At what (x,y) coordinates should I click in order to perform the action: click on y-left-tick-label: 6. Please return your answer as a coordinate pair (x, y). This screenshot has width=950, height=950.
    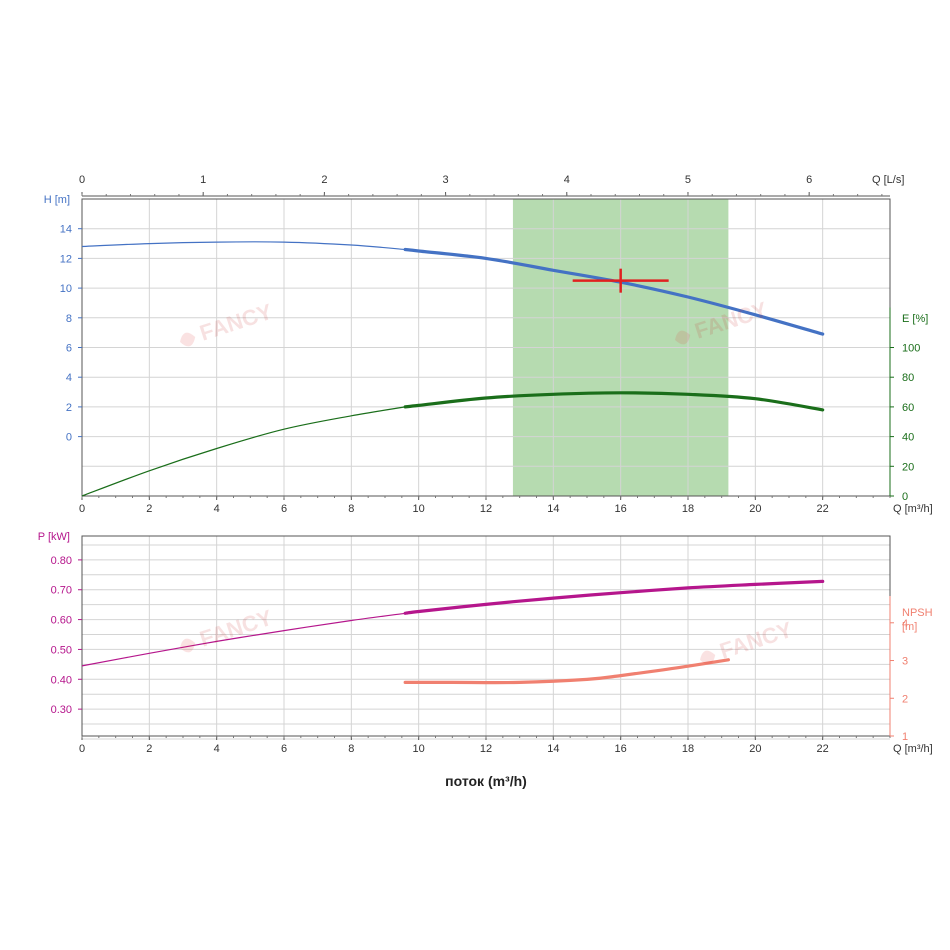
    Looking at the image, I should click on (69, 349).